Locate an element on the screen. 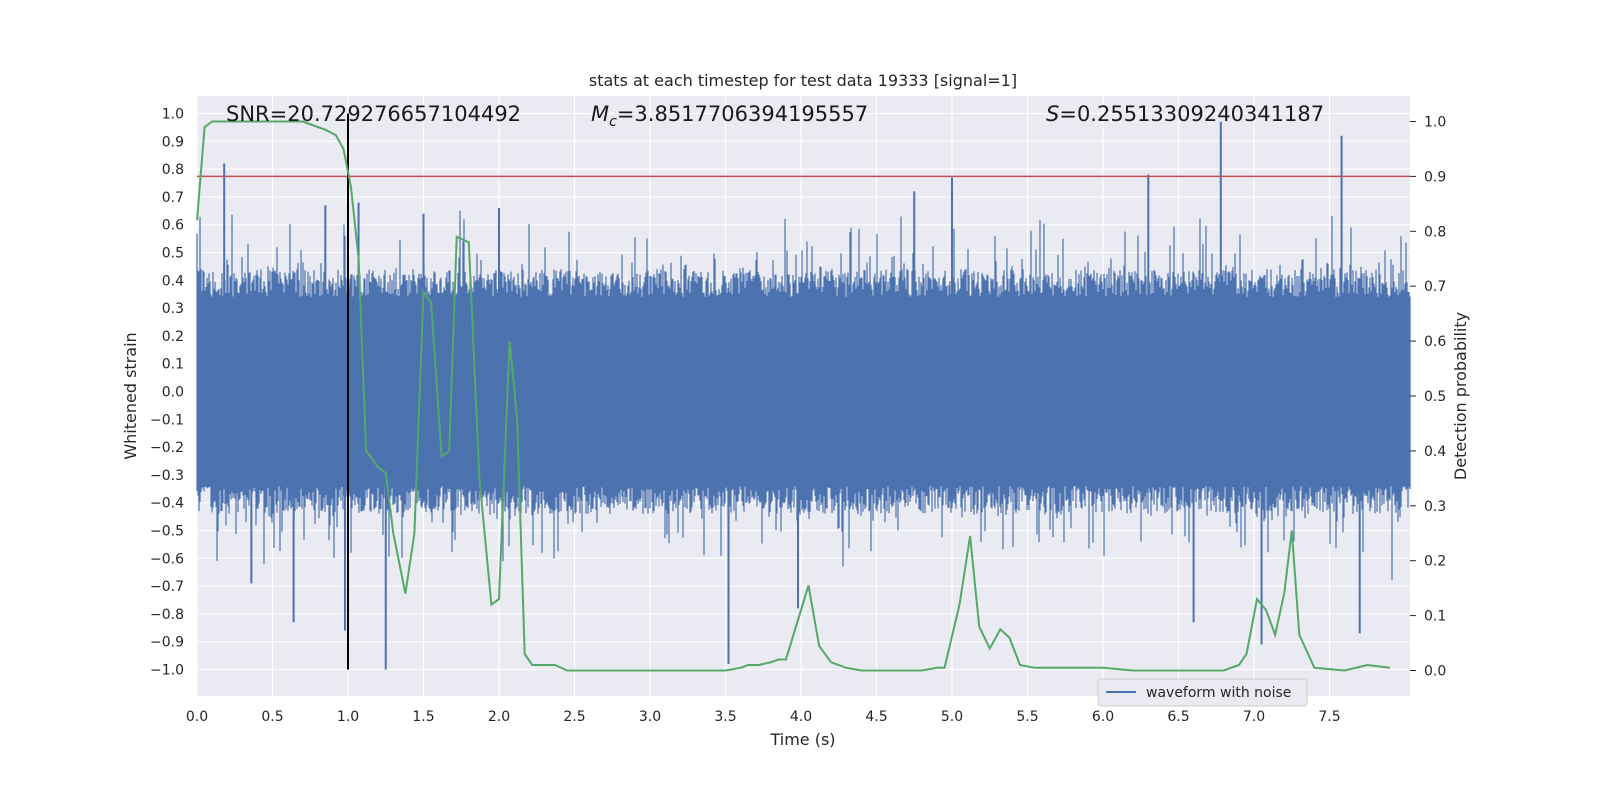 This screenshot has width=1600, height=800. legend: waveform with noise is located at coordinates (1202, 692).